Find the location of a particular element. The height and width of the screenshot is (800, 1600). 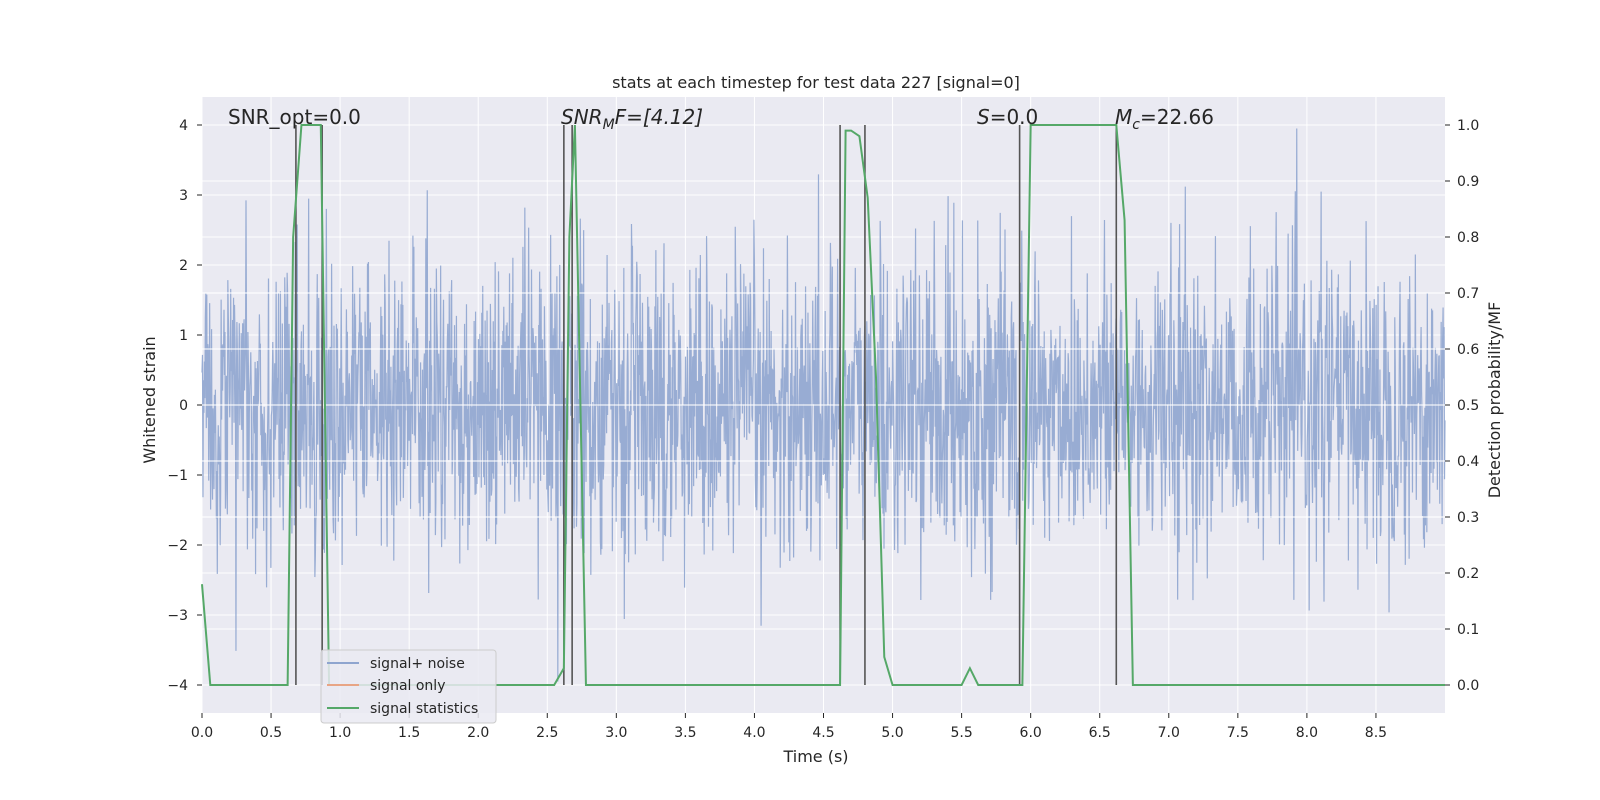

y-left-tick-label: 0 is located at coordinates (183, 406).